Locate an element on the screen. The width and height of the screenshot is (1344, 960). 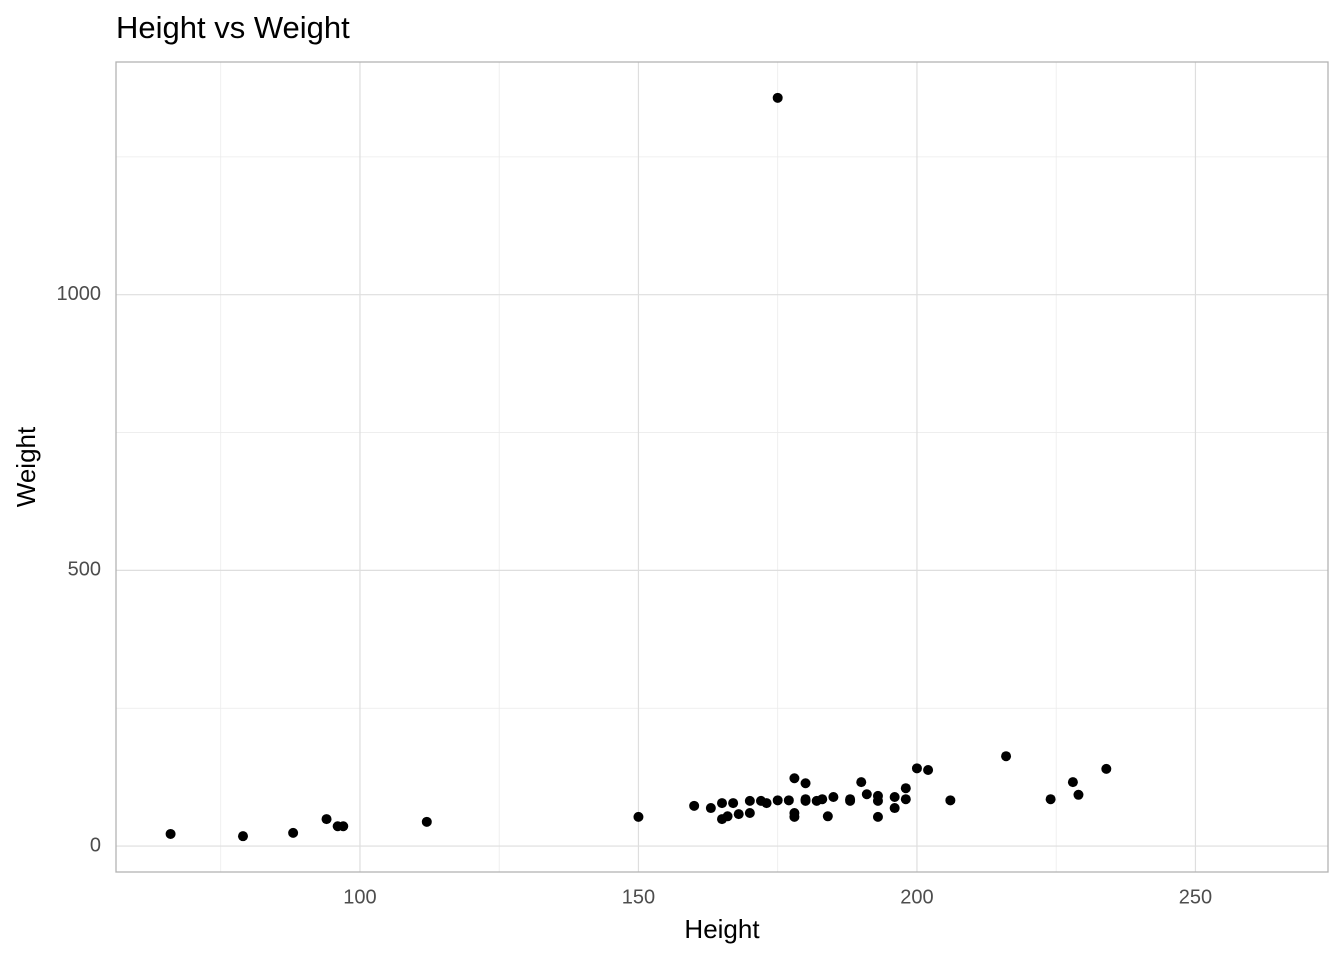
x-tick-label: 200 is located at coordinates (916, 897).